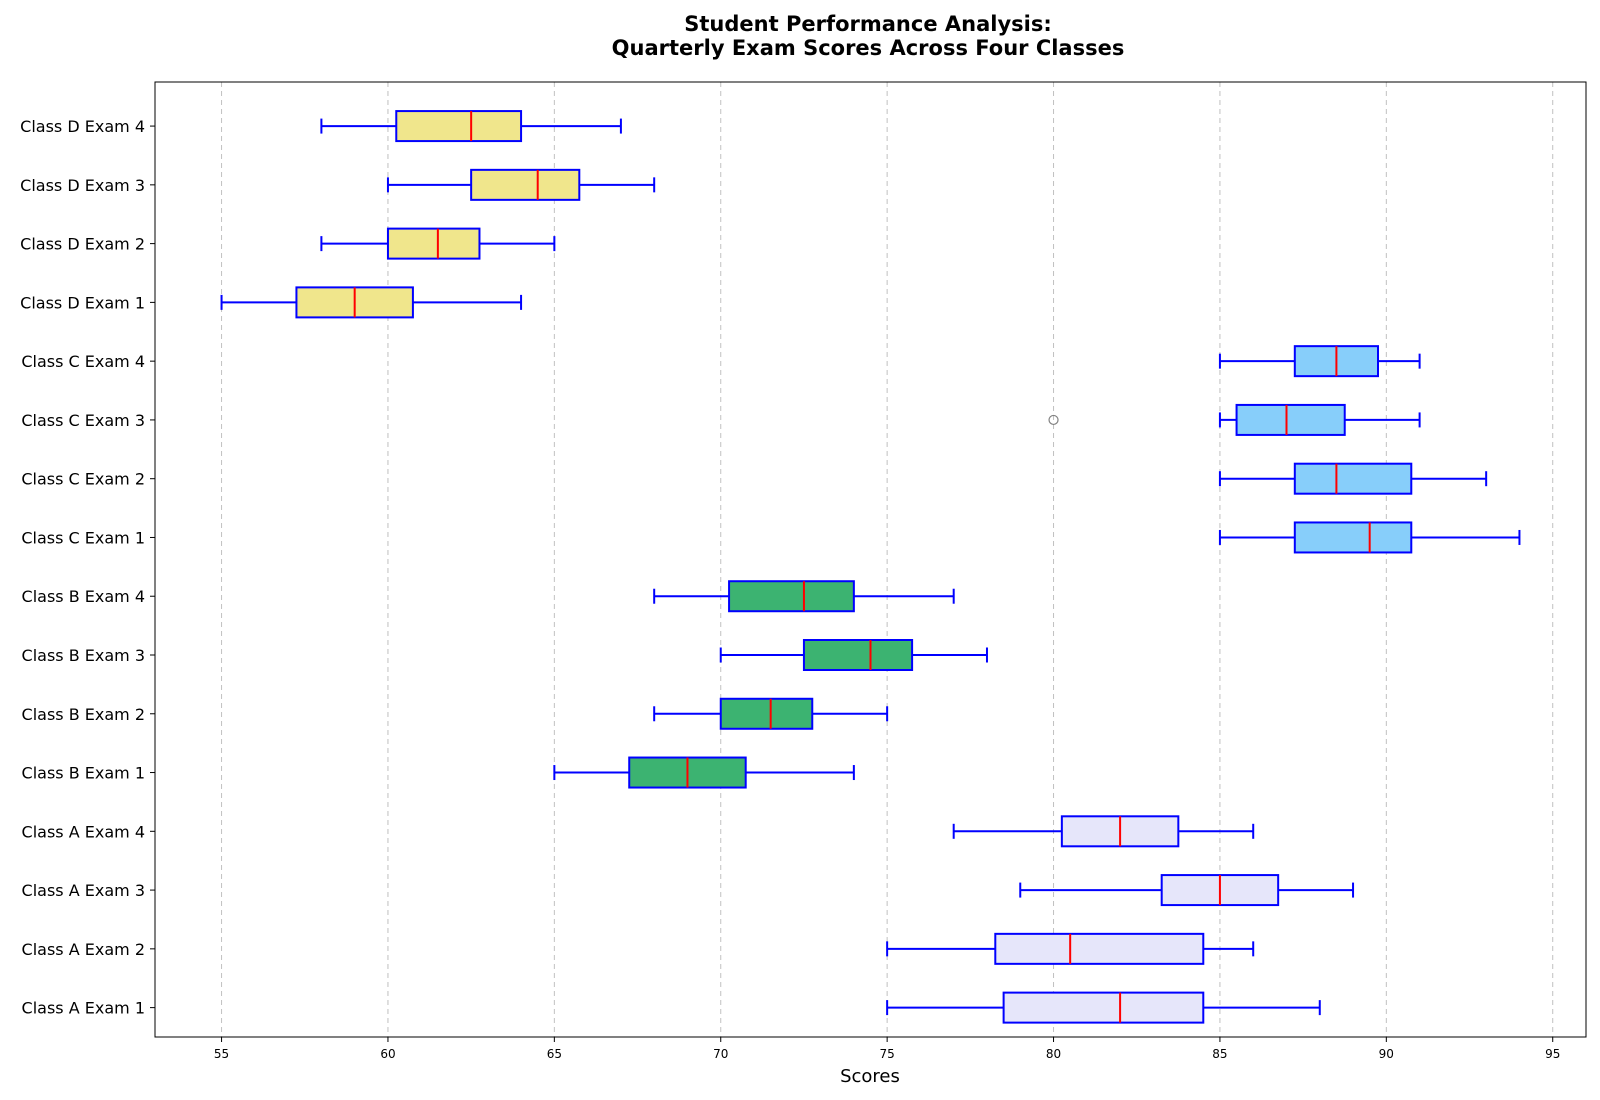 The height and width of the screenshot is (1100, 1600). What do you see at coordinates (83, 773) in the screenshot?
I see `y-tick-label: Class B Exam 1` at bounding box center [83, 773].